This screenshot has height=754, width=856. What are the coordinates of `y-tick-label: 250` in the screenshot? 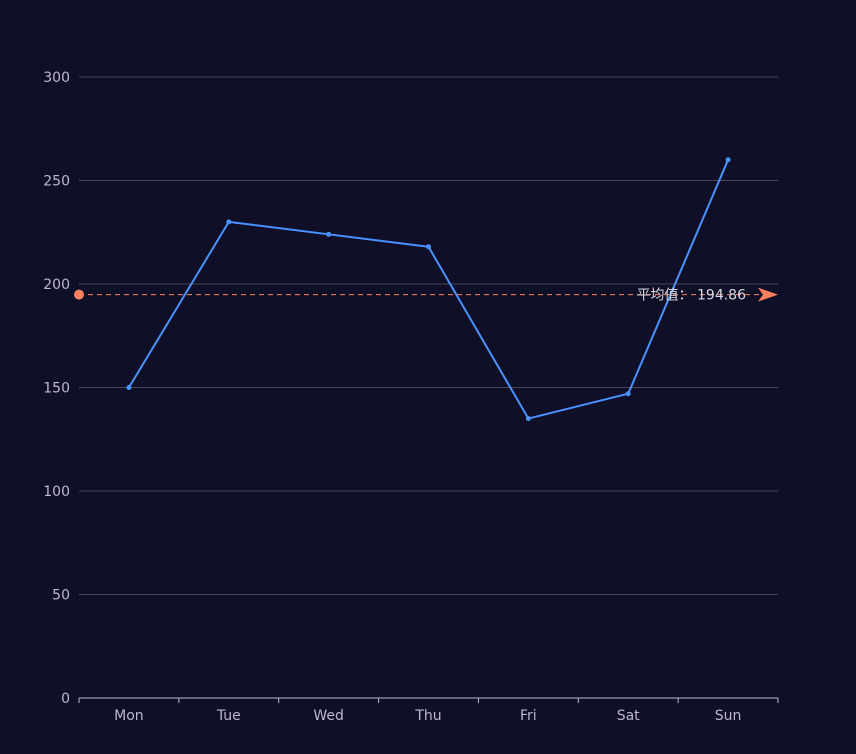 It's located at (56, 182).